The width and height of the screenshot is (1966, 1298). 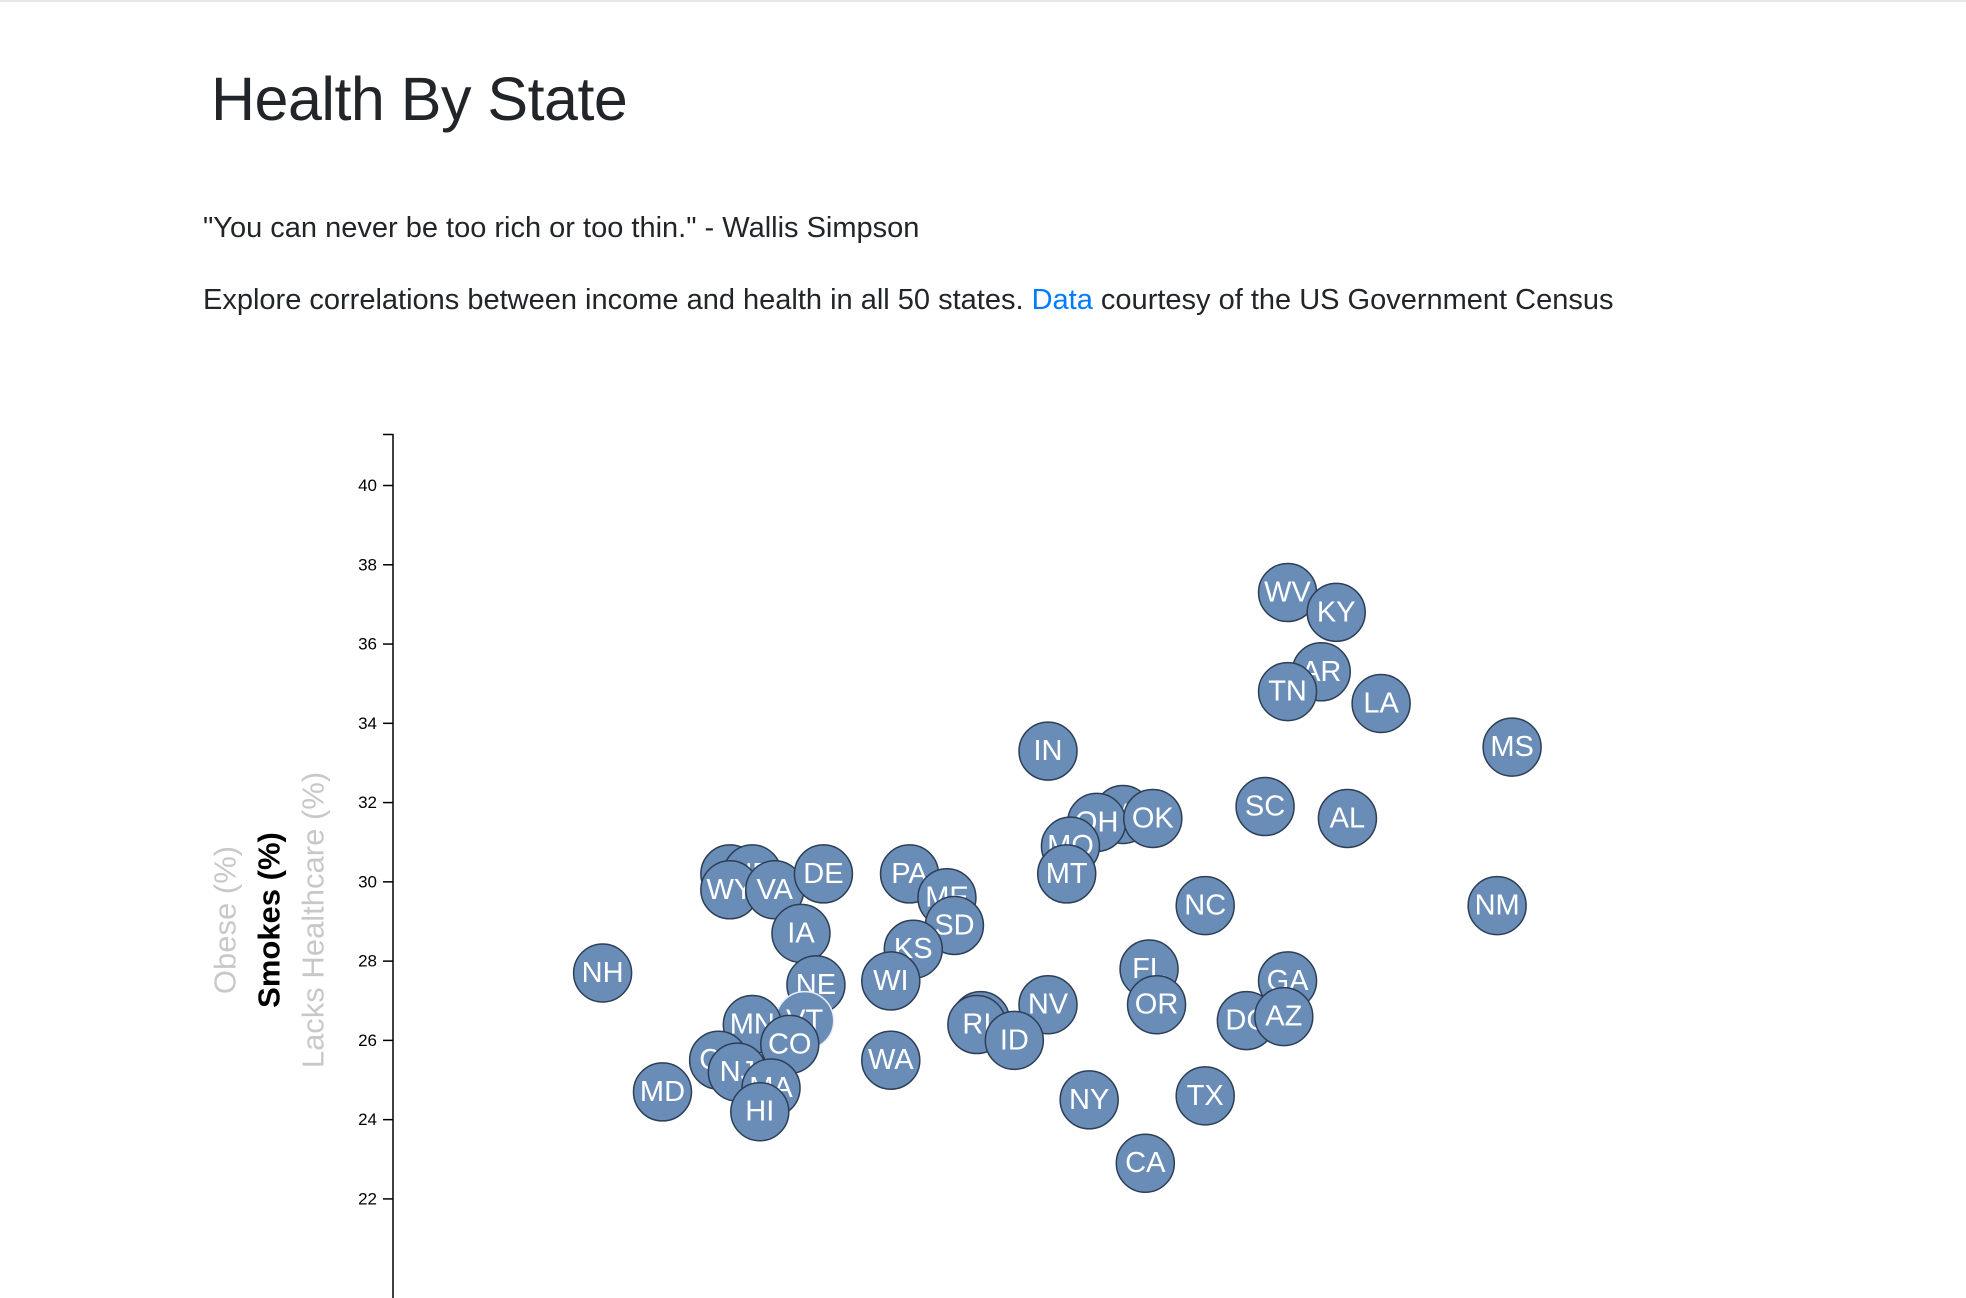 I want to click on y-tick-label: 26, so click(x=367, y=1040).